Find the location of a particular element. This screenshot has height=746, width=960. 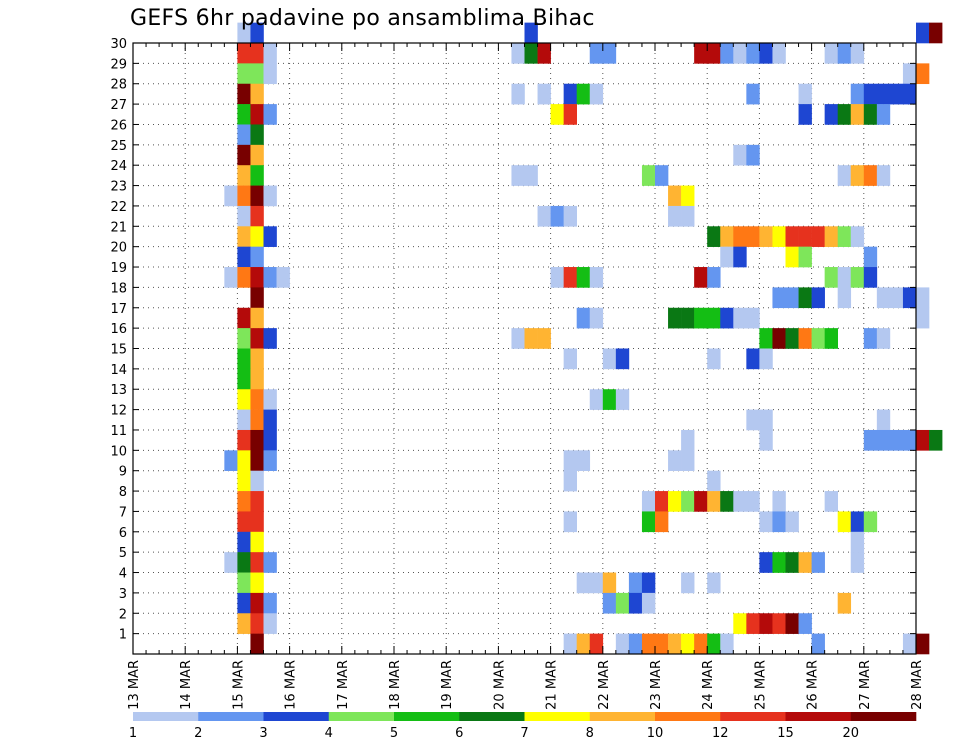

y-tick-label: 30 is located at coordinates (118, 44).